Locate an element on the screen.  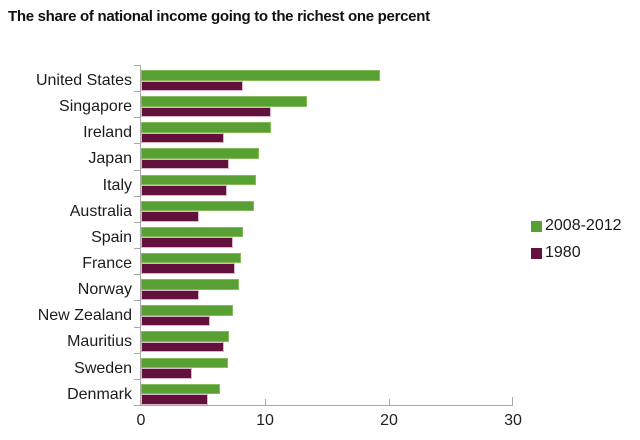
bar-2008-2012-mauritius is located at coordinates (185, 336).